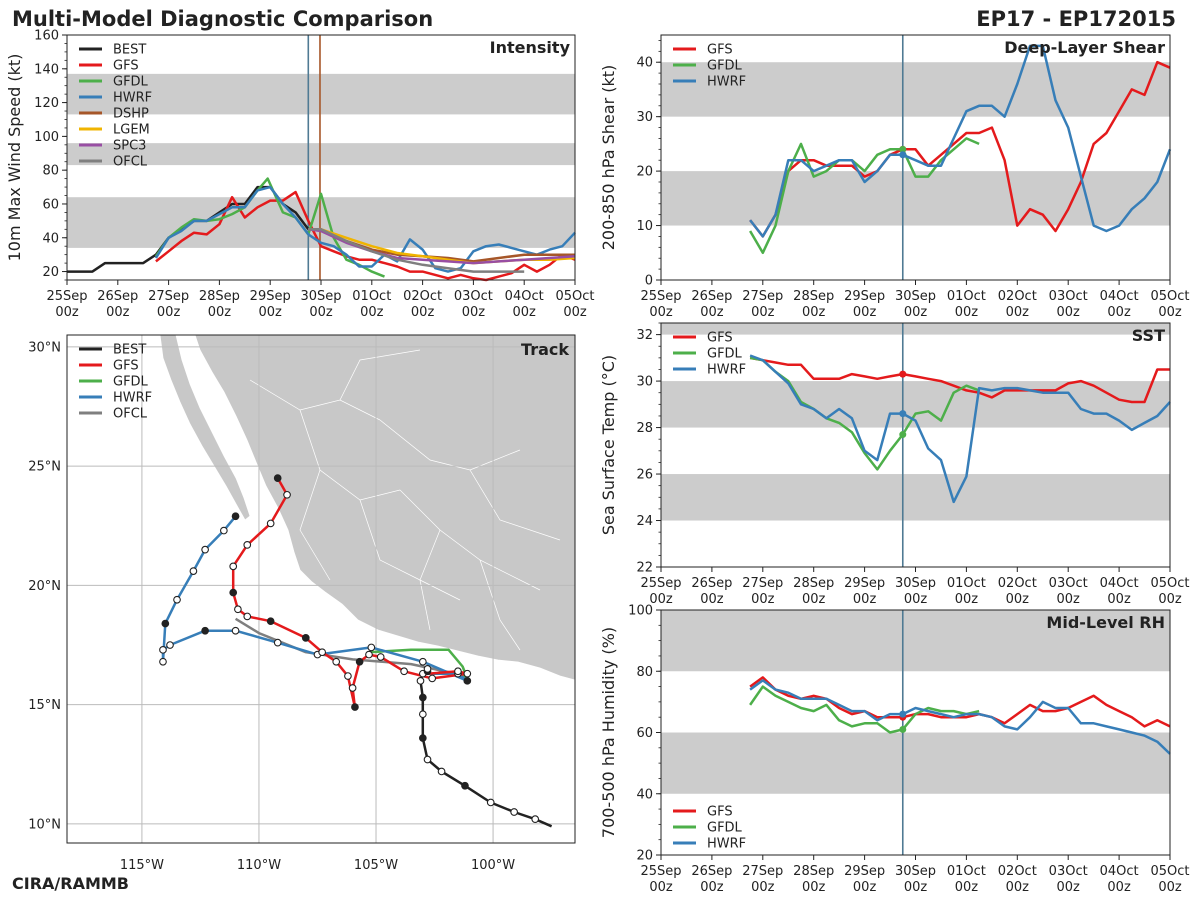  Describe the element at coordinates (966, 871) in the screenshot. I see `rh-x-tick-label: 01Oct` at that location.